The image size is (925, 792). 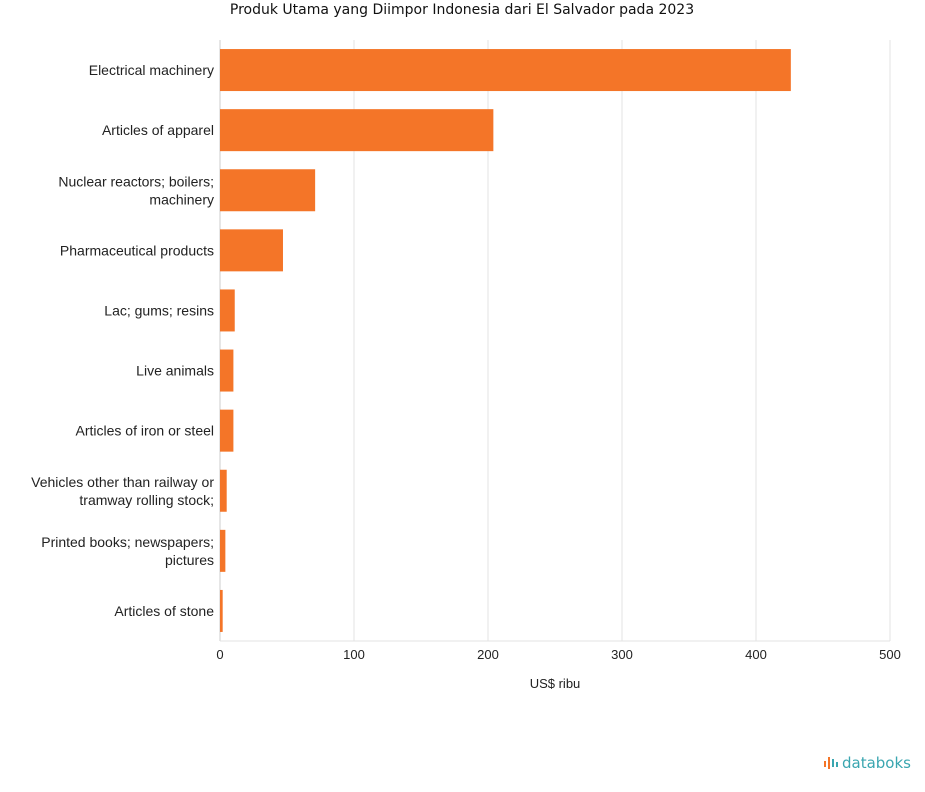 I want to click on category-label: Printed books; newspapers;, so click(x=127, y=542).